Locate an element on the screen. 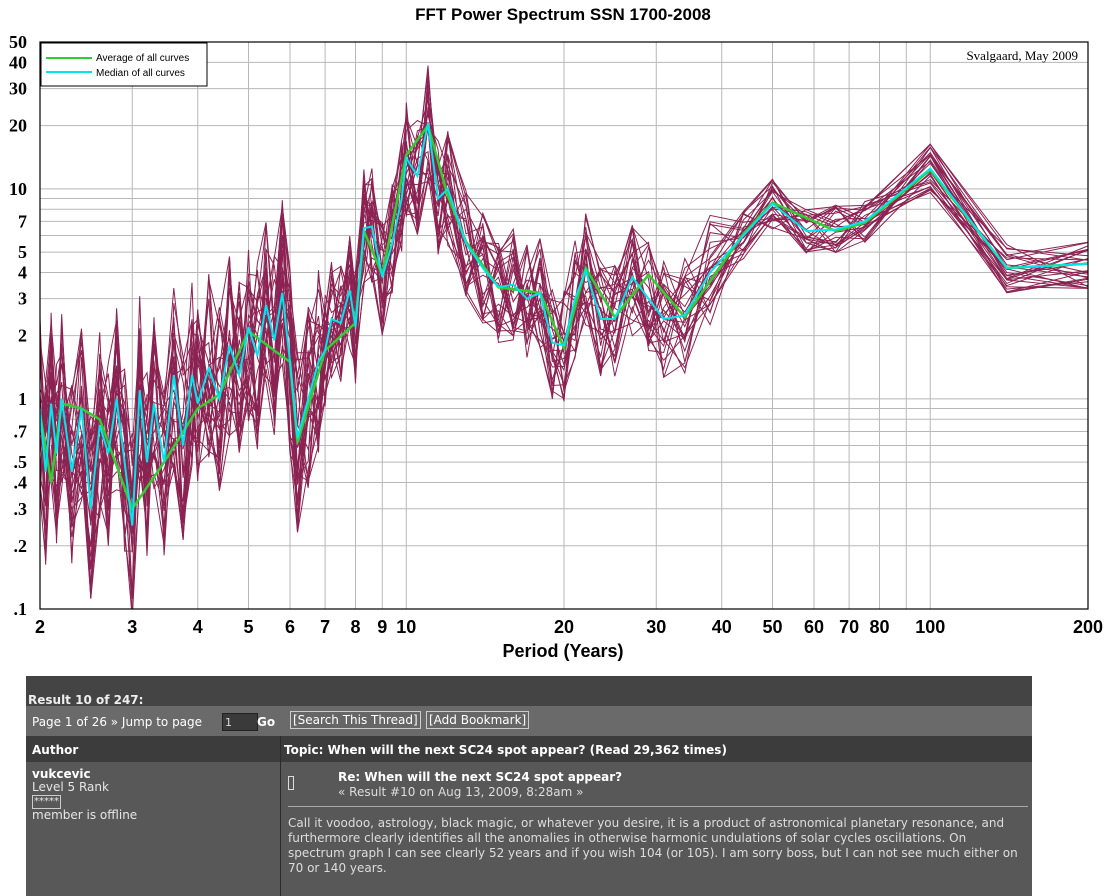  x-axis-label: Period (Years) is located at coordinates (562, 651).